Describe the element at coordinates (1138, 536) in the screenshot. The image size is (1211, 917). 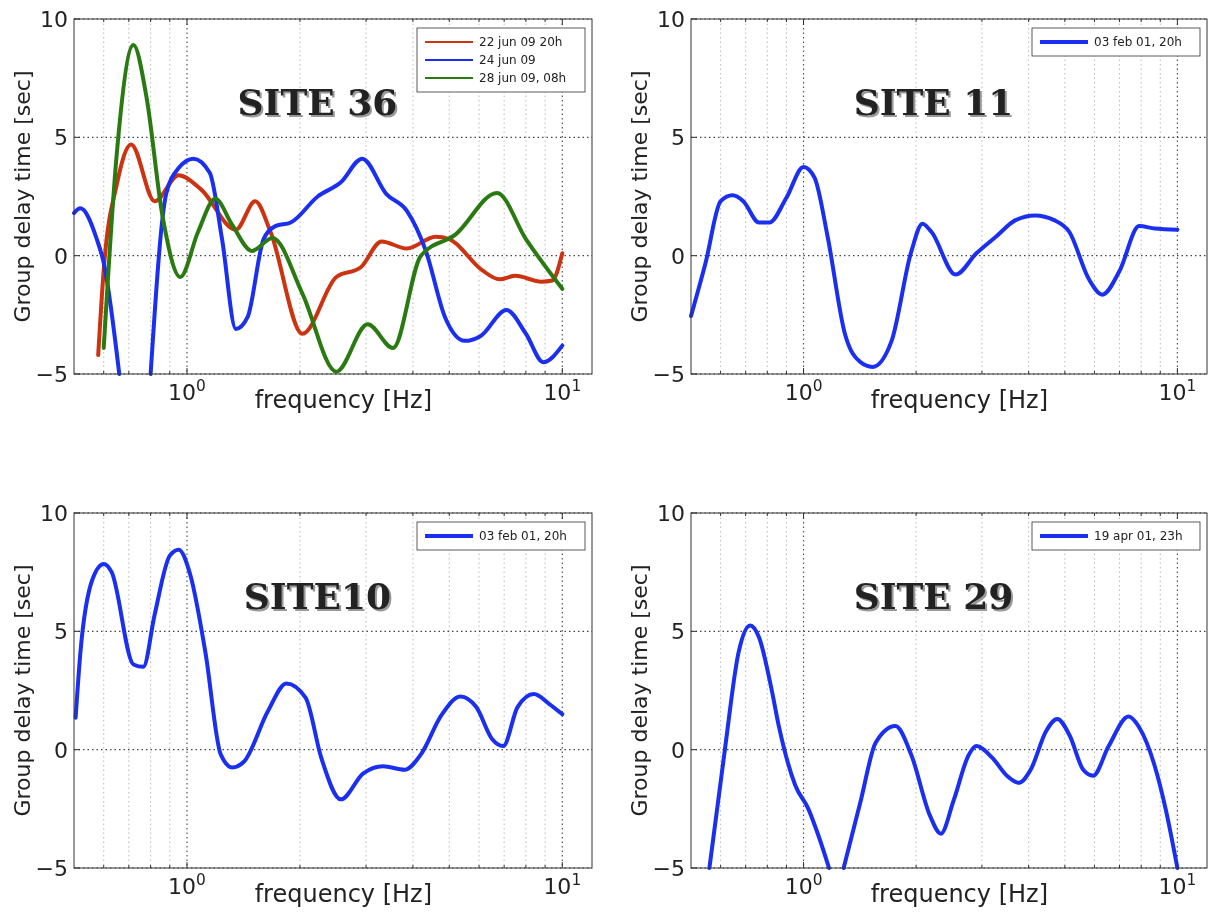
I see `legend-label: 19 apr 01, 23h` at that location.